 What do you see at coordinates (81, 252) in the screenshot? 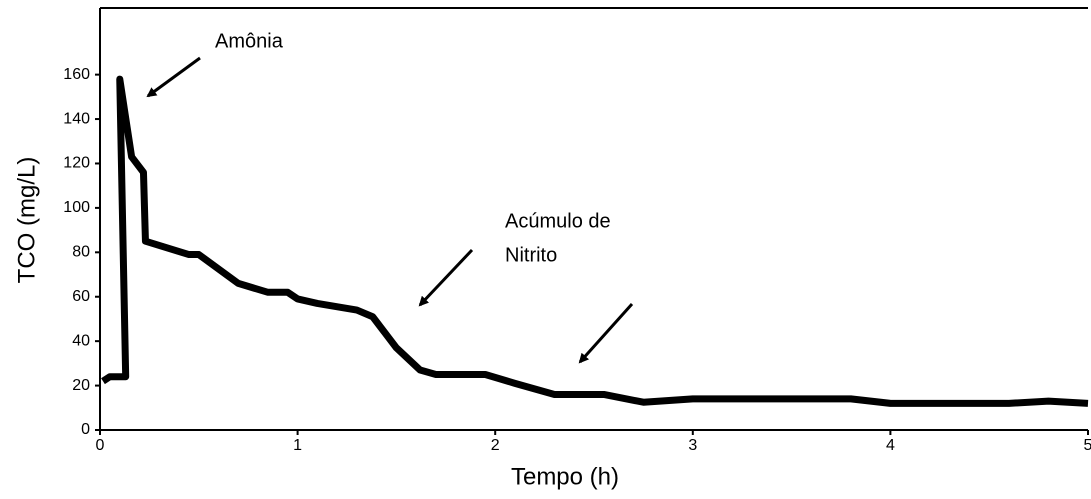
I see `y-tick-label: 80` at bounding box center [81, 252].